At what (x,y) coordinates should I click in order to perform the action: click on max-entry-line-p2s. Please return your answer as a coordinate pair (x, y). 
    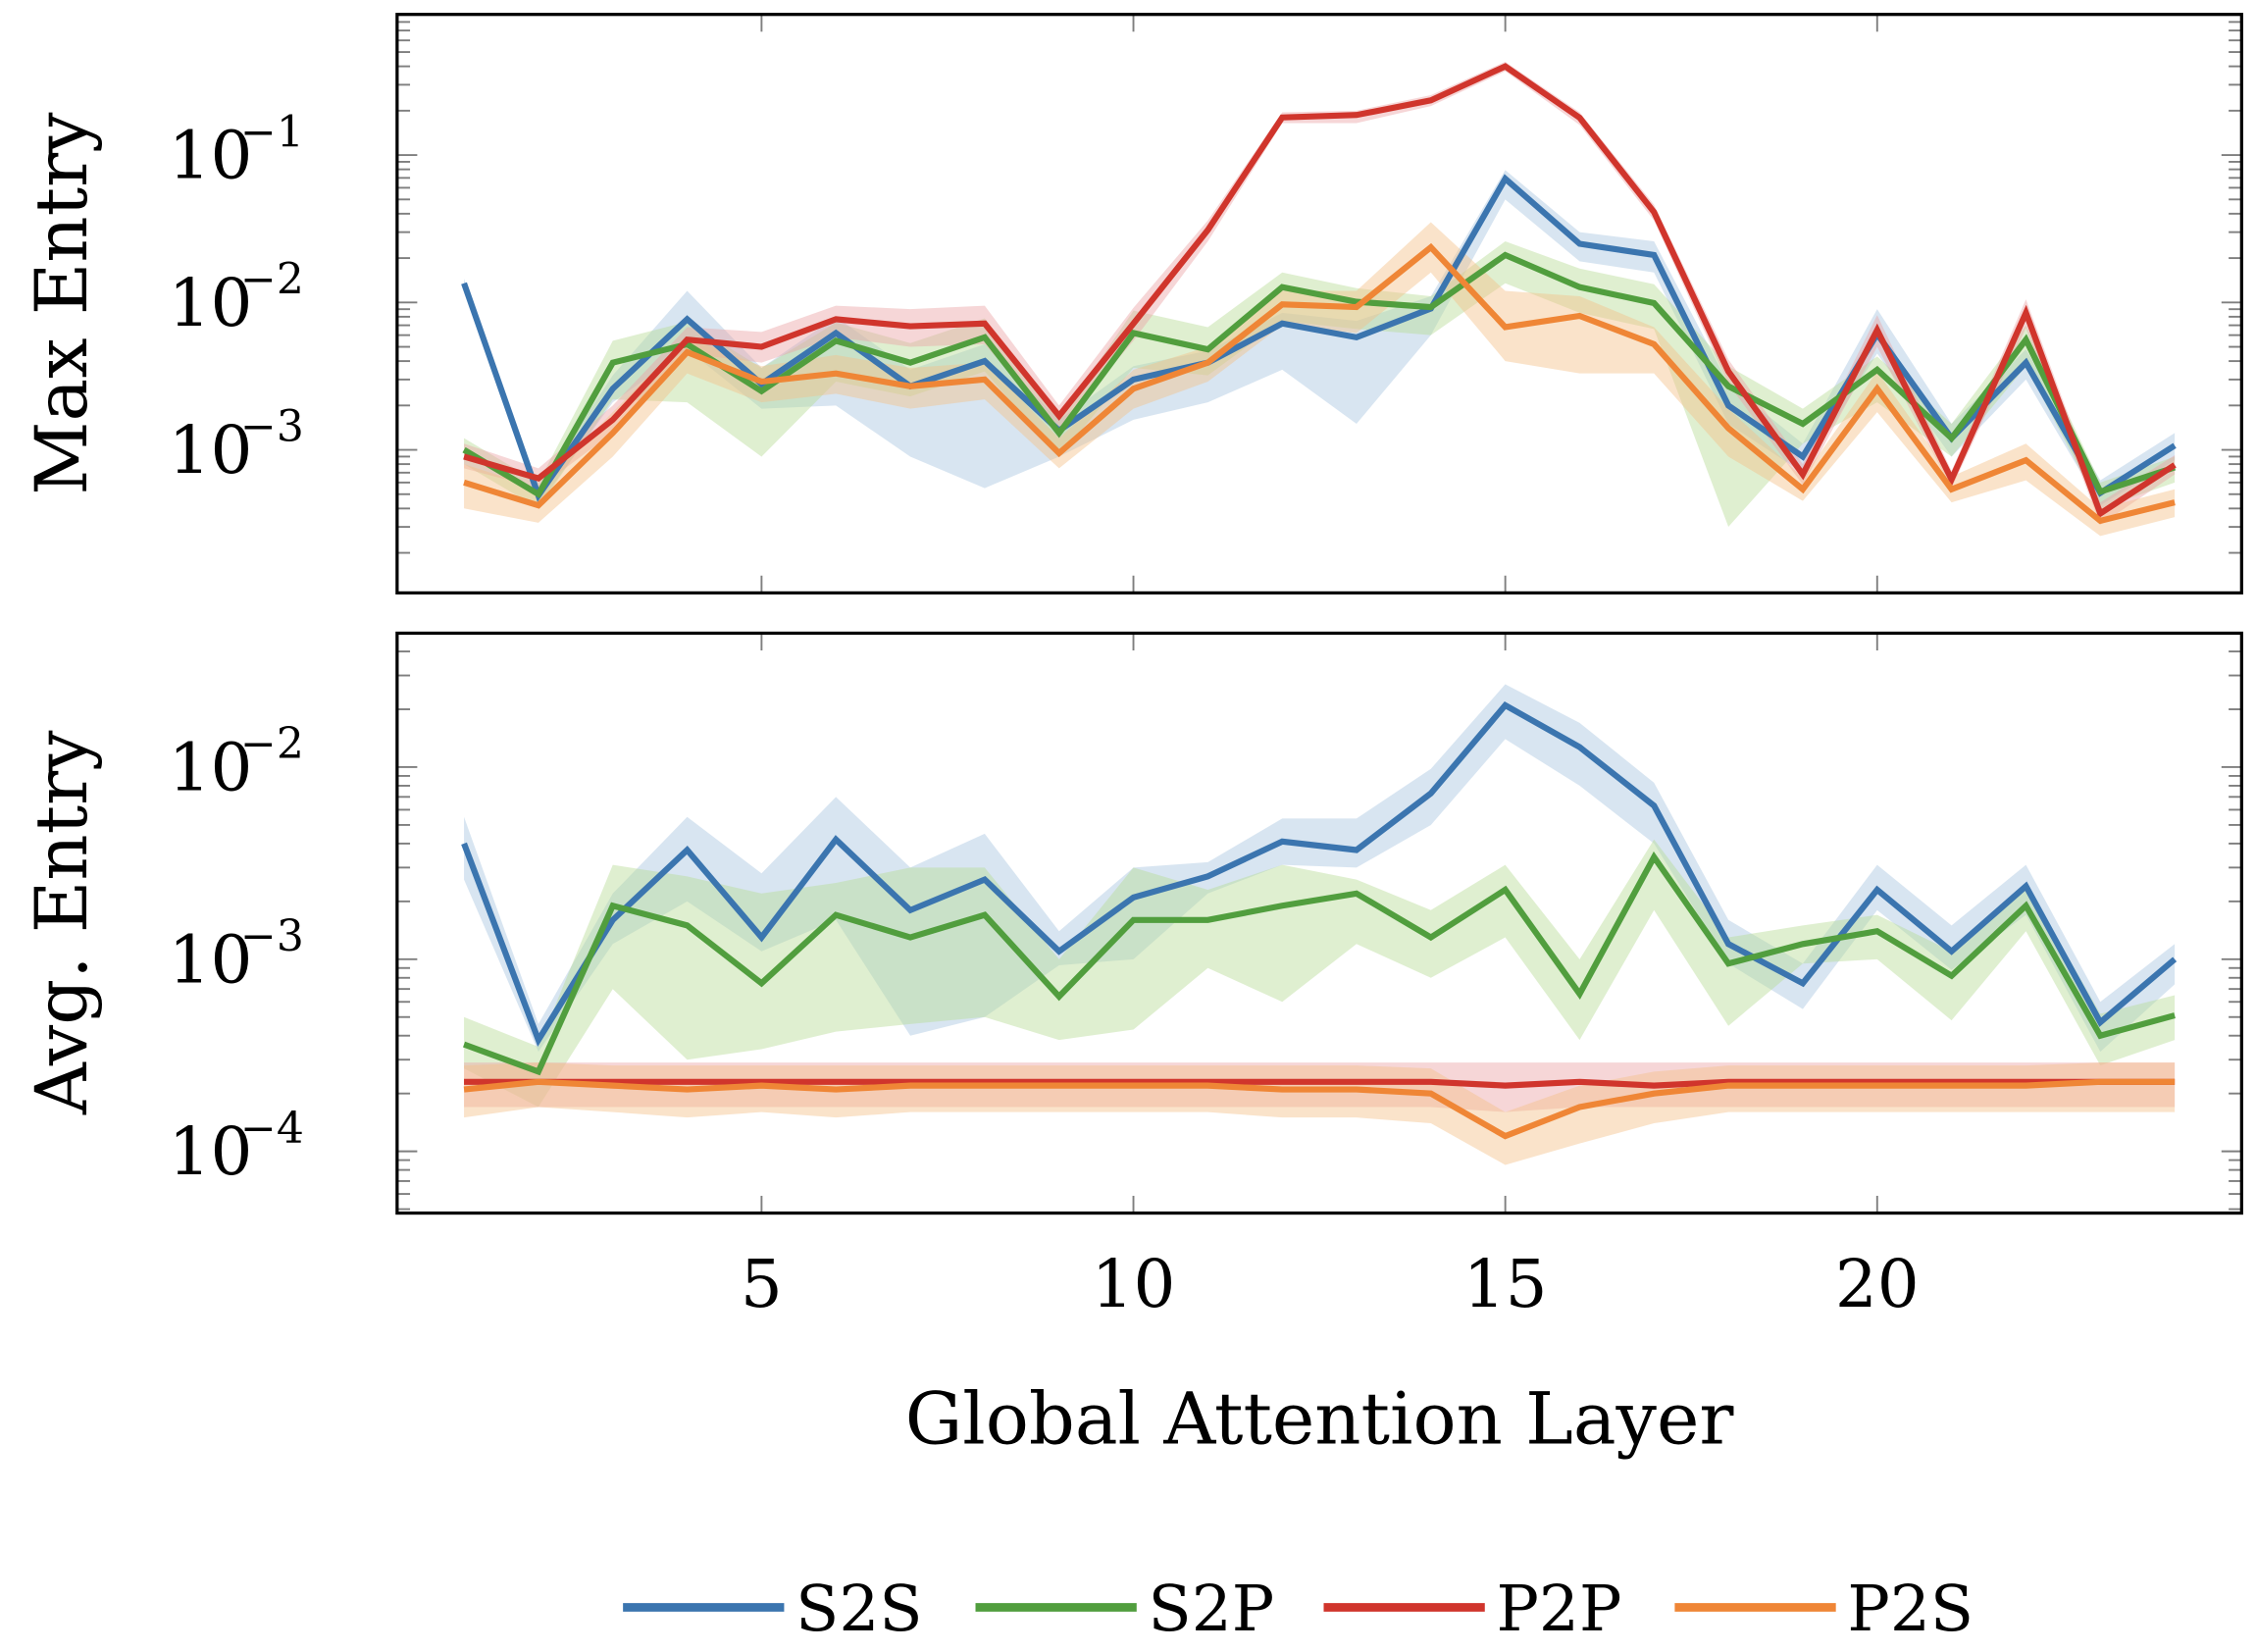
    Looking at the image, I should click on (1319, 384).